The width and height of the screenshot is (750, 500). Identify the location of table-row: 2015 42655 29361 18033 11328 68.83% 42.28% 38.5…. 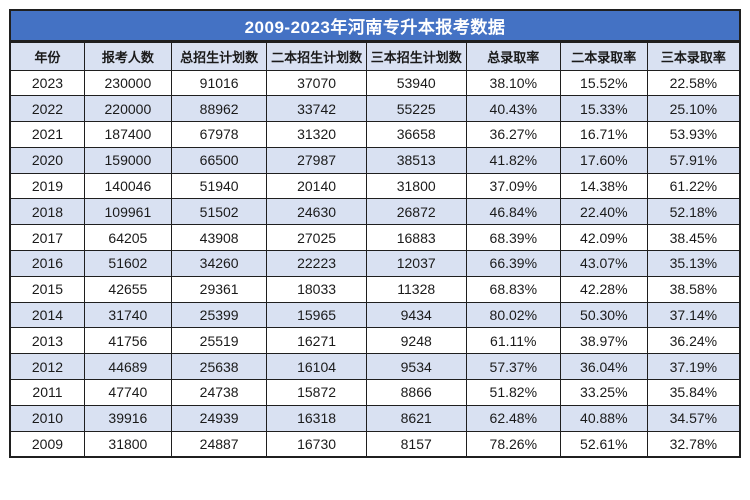
(375, 289).